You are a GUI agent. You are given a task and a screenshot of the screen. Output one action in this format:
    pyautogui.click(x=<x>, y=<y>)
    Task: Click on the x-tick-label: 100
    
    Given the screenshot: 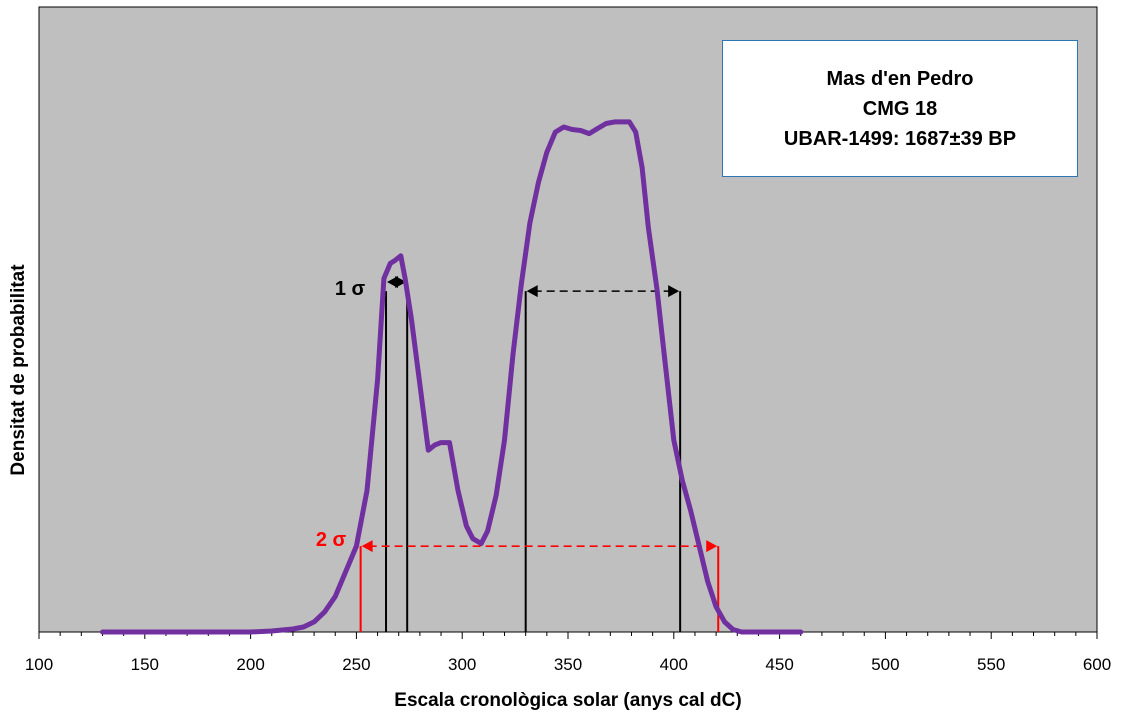 What is the action you would take?
    pyautogui.click(x=39, y=664)
    